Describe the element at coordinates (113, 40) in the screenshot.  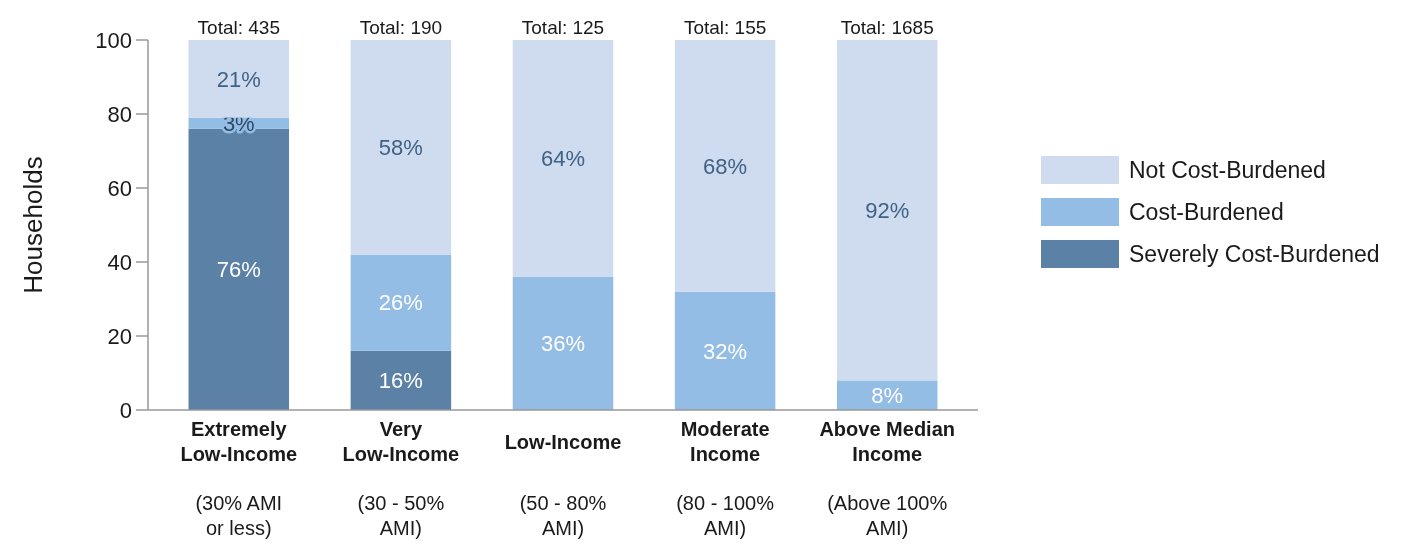
I see `y-tick-label: 100` at that location.